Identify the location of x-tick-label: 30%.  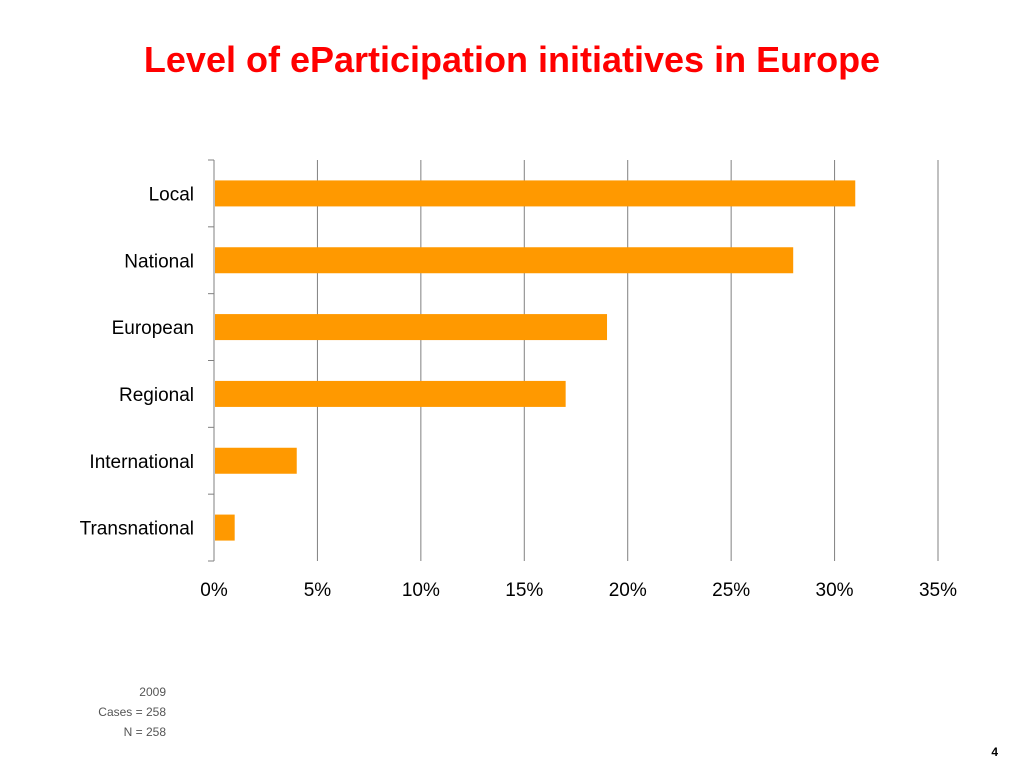
(835, 590).